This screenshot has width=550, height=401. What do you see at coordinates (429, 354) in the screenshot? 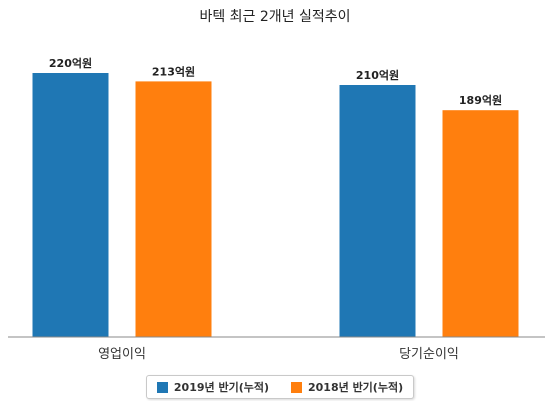
I see `x-tick-label-1: 당기순이익` at bounding box center [429, 354].